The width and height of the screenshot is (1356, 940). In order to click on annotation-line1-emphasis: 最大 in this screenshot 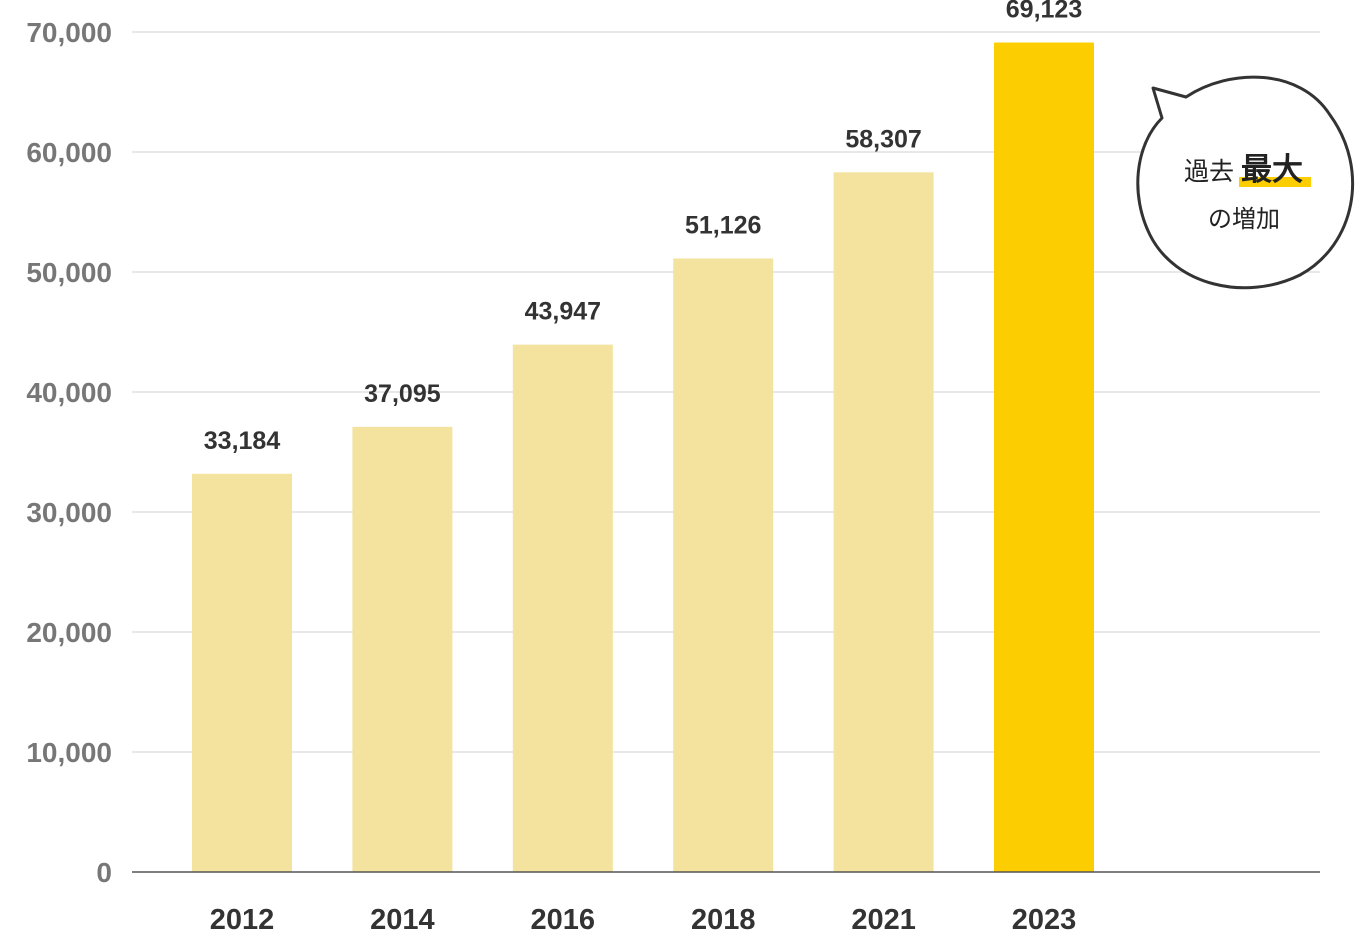, I will do `click(1272, 170)`.